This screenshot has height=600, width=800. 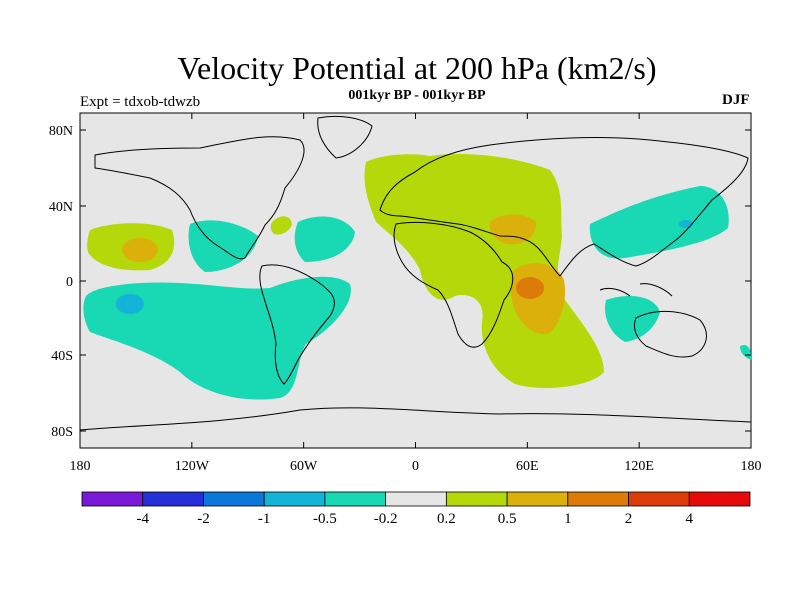 I want to click on colorbar-label: 0.5, so click(x=507, y=519).